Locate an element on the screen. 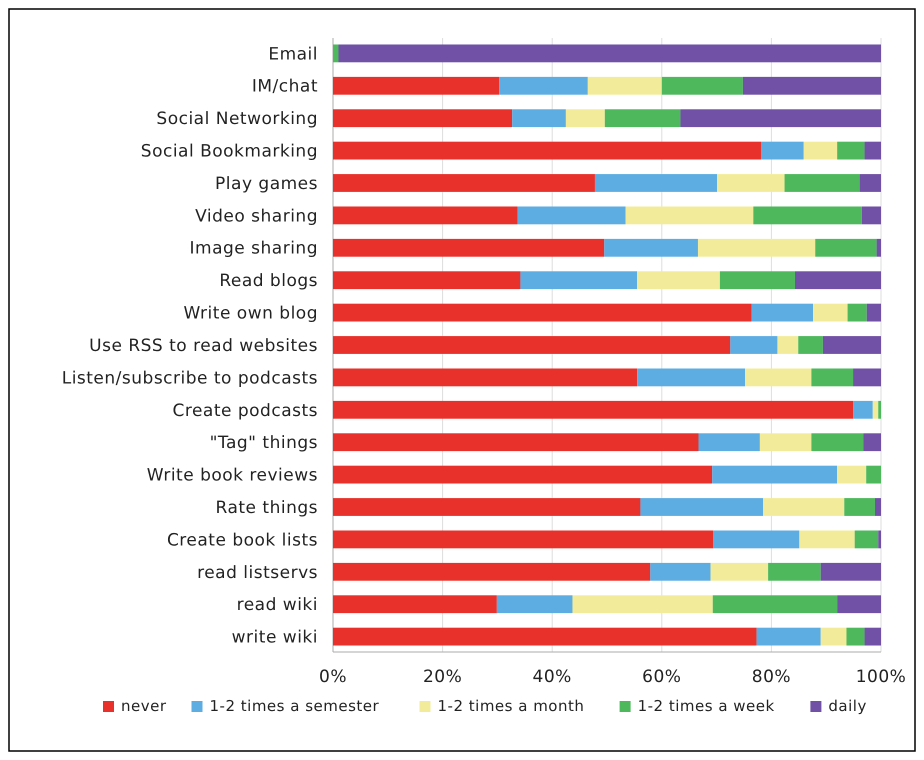  y-tick-label: write wiki is located at coordinates (275, 638).